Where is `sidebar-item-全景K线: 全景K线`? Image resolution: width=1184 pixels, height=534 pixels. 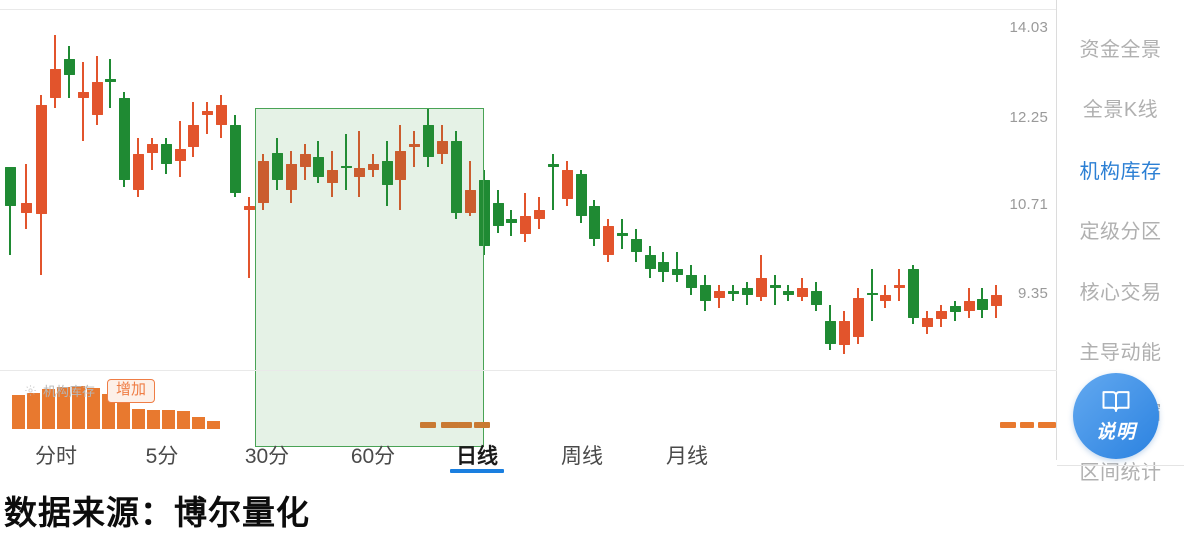 sidebar-item-全景K线: 全景K线 is located at coordinates (1120, 110).